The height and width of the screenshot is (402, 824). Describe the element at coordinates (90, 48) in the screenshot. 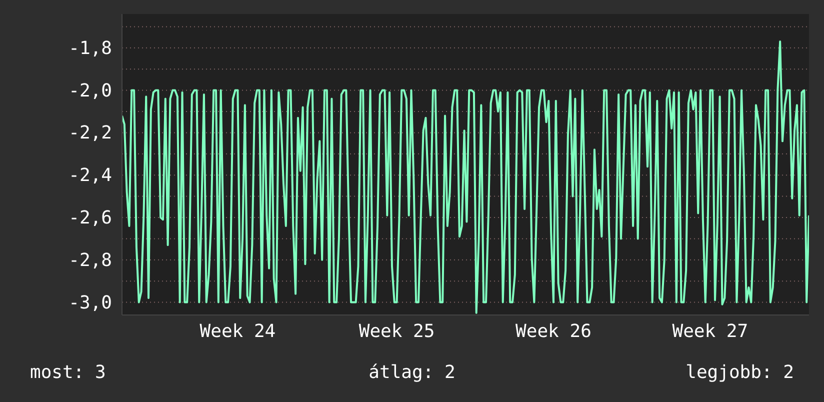

I see `y-tick-label: -1,8` at that location.